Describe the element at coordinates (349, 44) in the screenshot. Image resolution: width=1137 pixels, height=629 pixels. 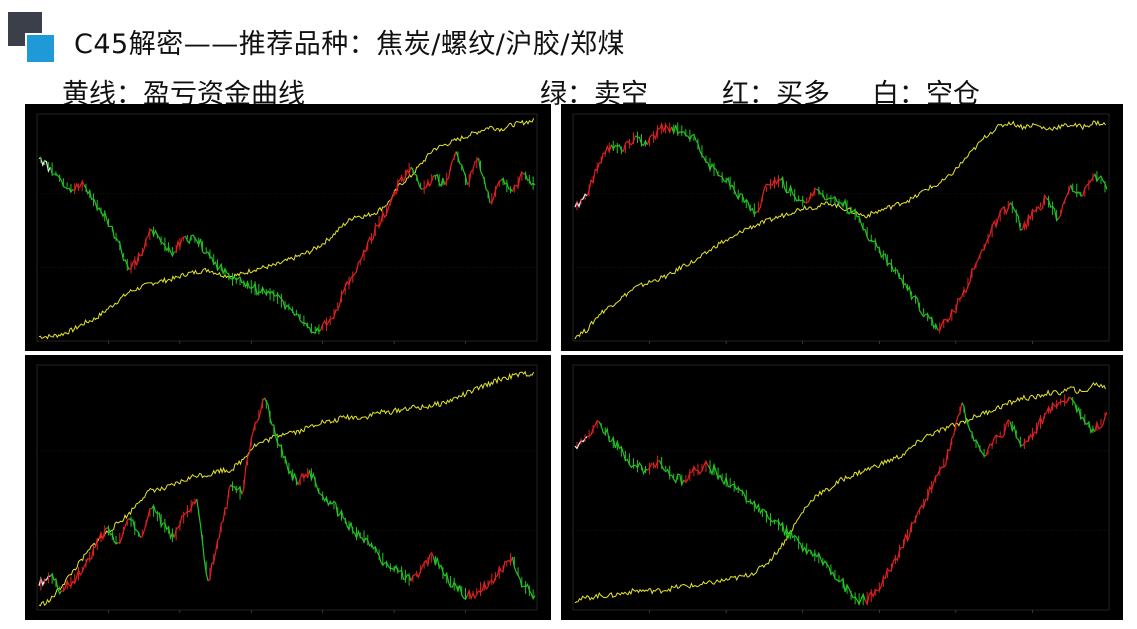
I see `slide-title: C45解密——推荐品种：焦炭/螺纹/沪胶/郑煤` at that location.